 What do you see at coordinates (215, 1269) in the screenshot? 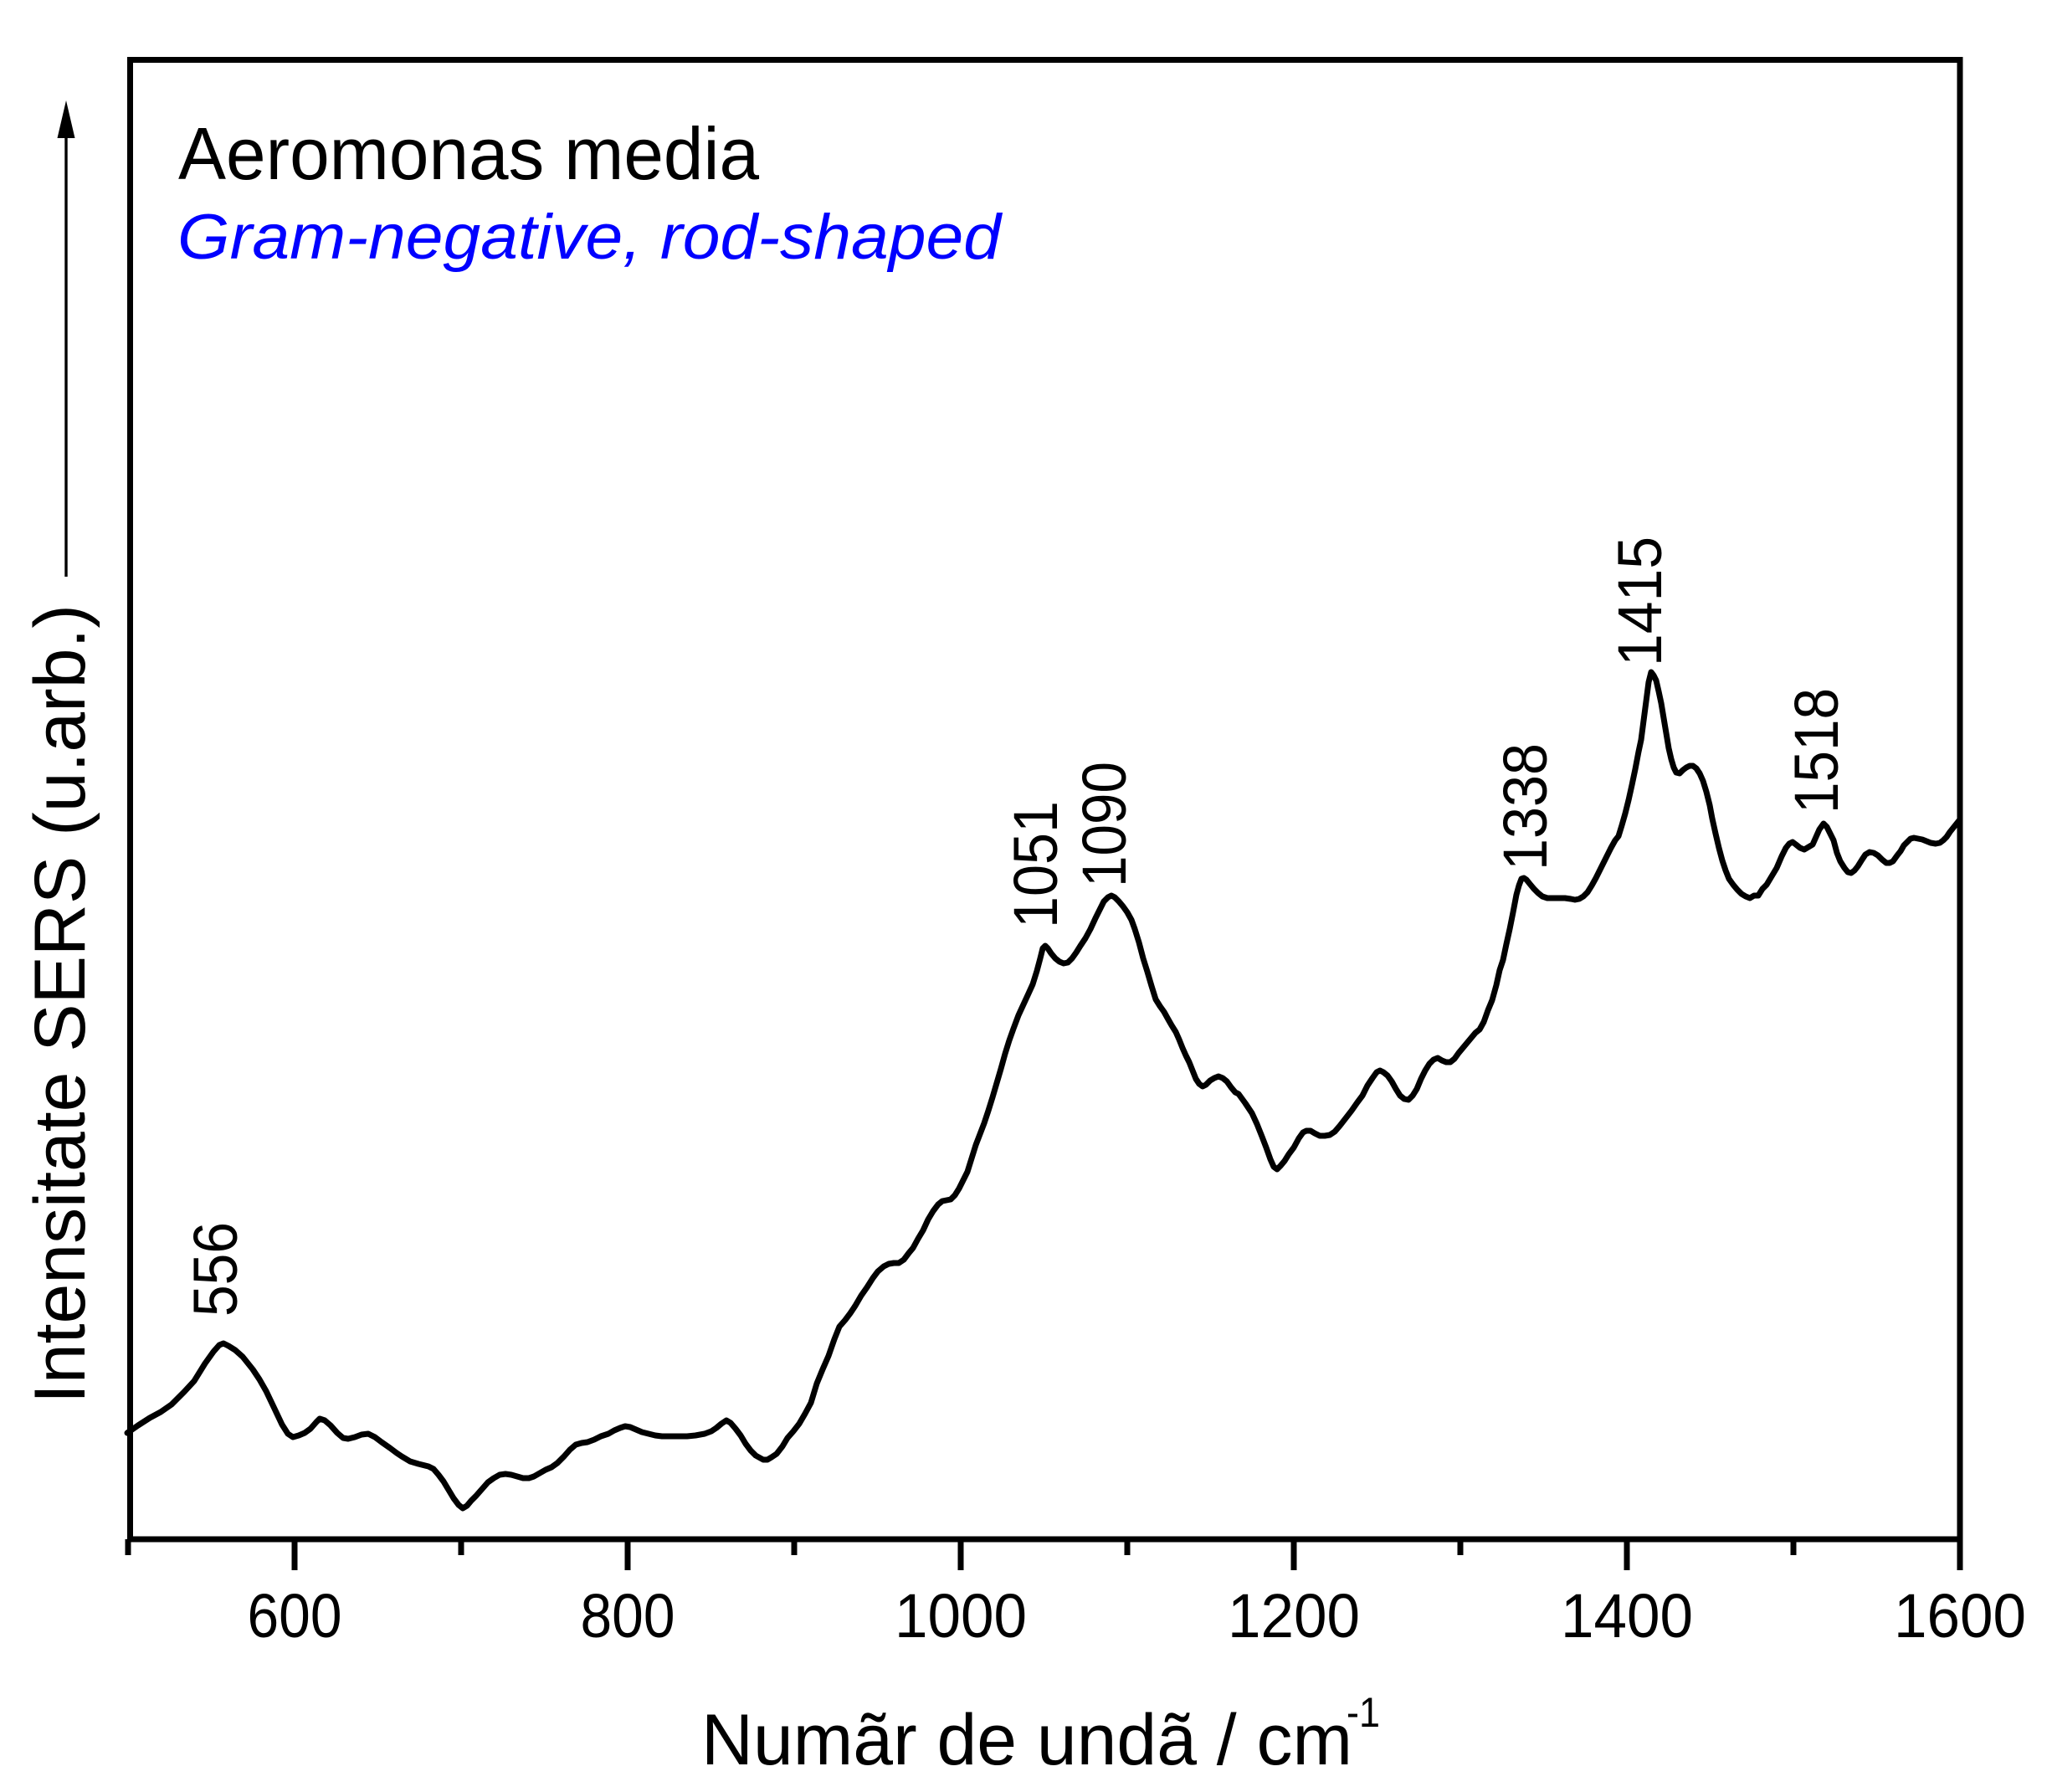
I see `svg-text: 556` at bounding box center [215, 1269].